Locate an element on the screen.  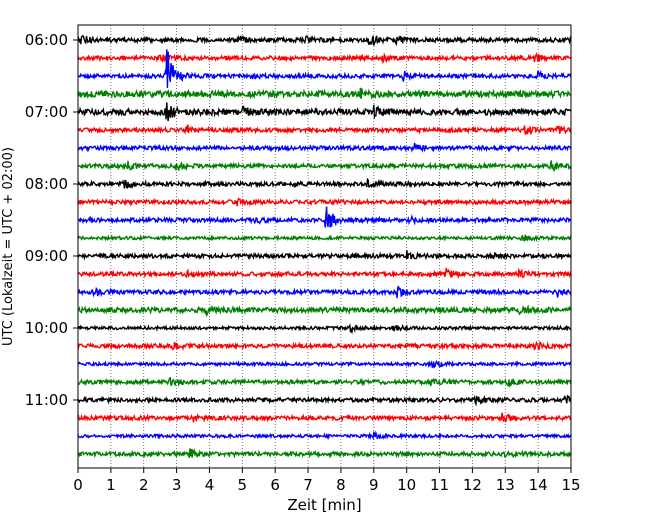
y-tick-label: 11:00 is located at coordinates (46, 400).